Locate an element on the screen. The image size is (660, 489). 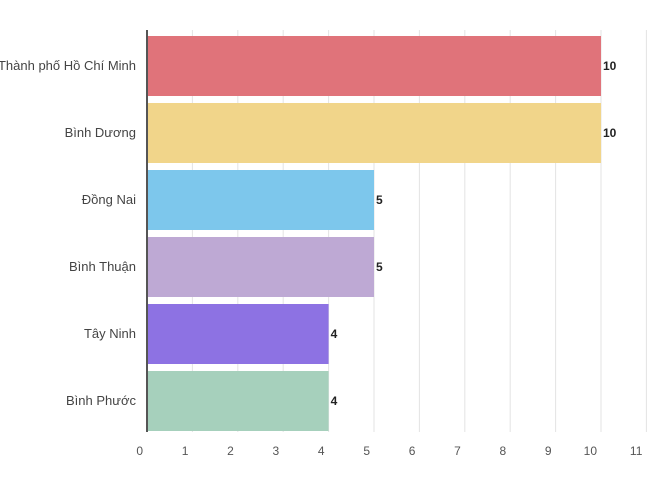
x-tick-label: 3 is located at coordinates (276, 451).